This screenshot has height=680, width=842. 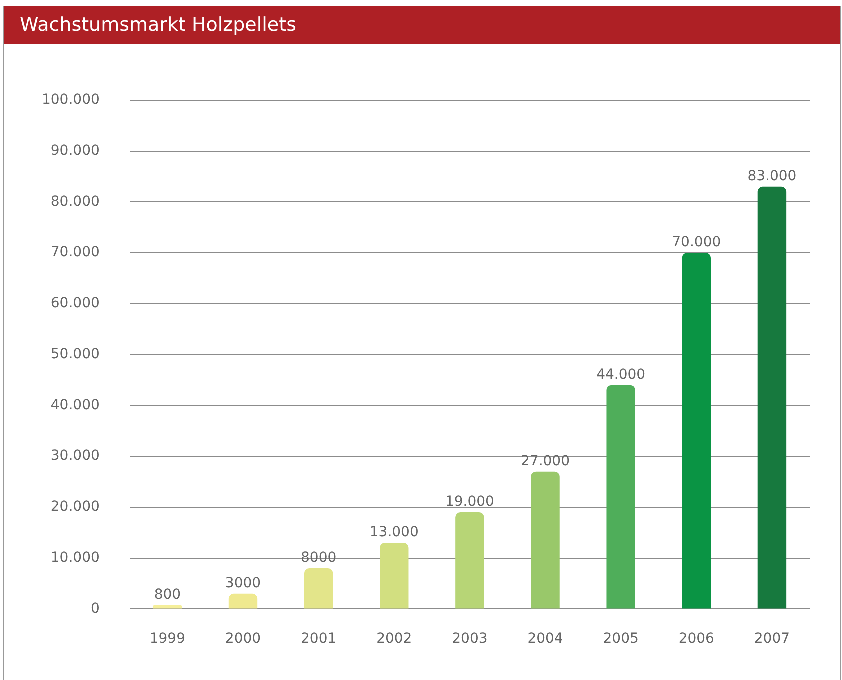 What do you see at coordinates (546, 639) in the screenshot?
I see `x-tick-label: 2004` at bounding box center [546, 639].